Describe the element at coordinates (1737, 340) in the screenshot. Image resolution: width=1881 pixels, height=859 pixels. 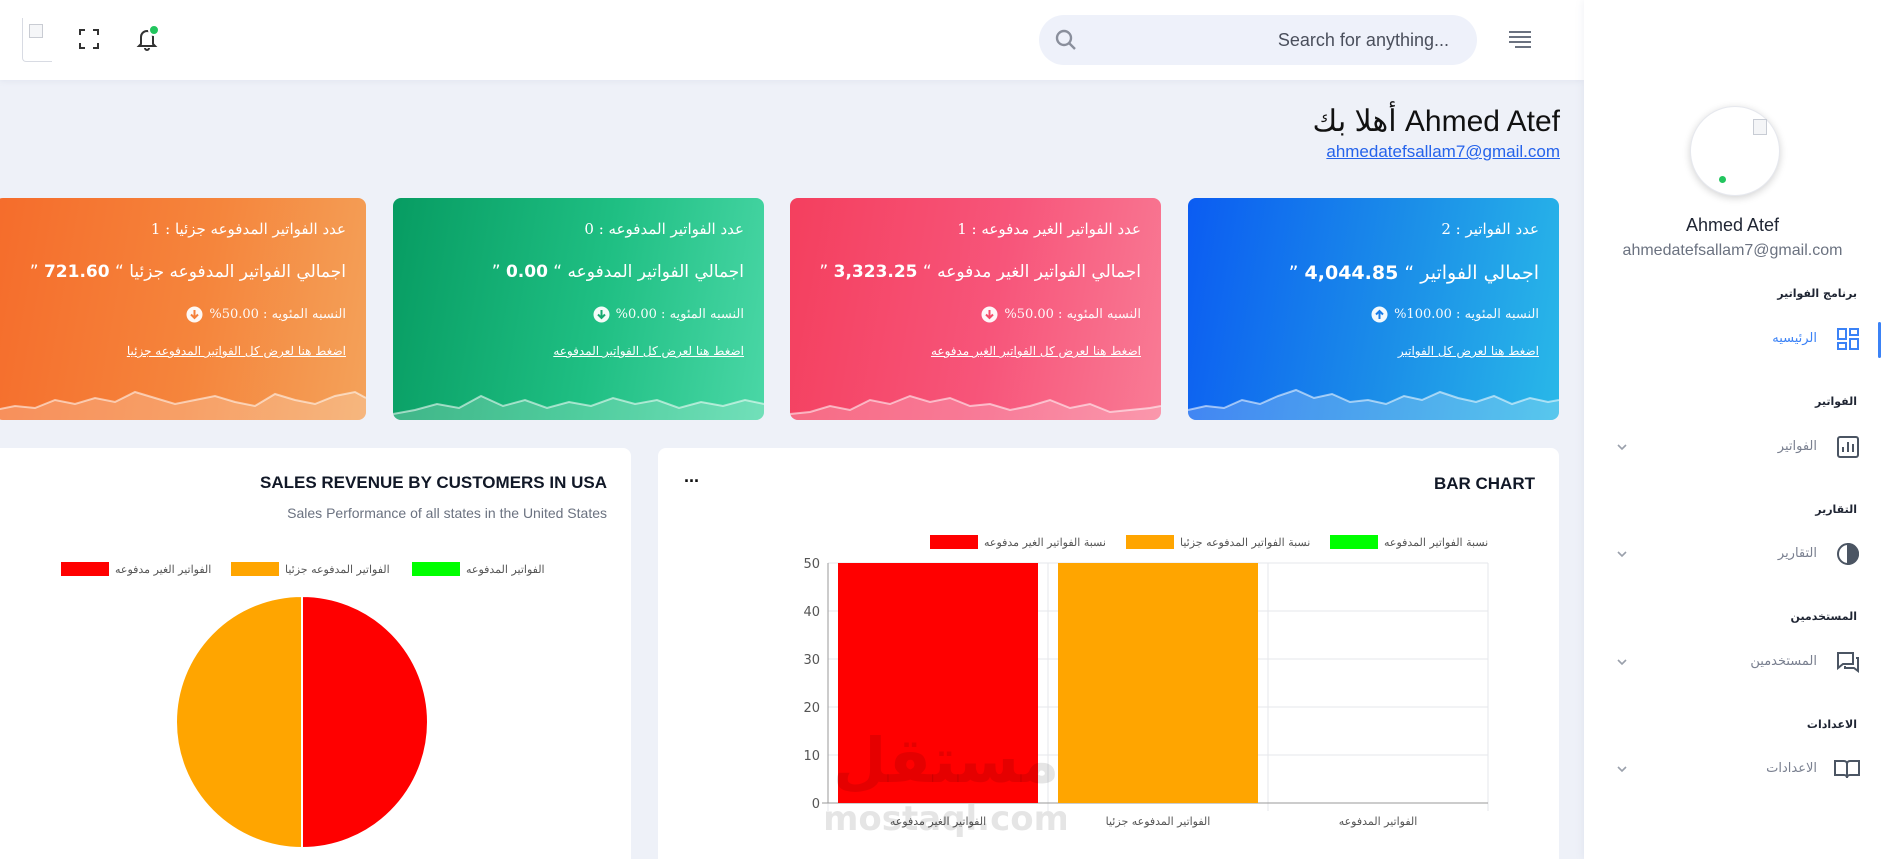
I see `sidebar-item-home: الرئيسيه` at that location.